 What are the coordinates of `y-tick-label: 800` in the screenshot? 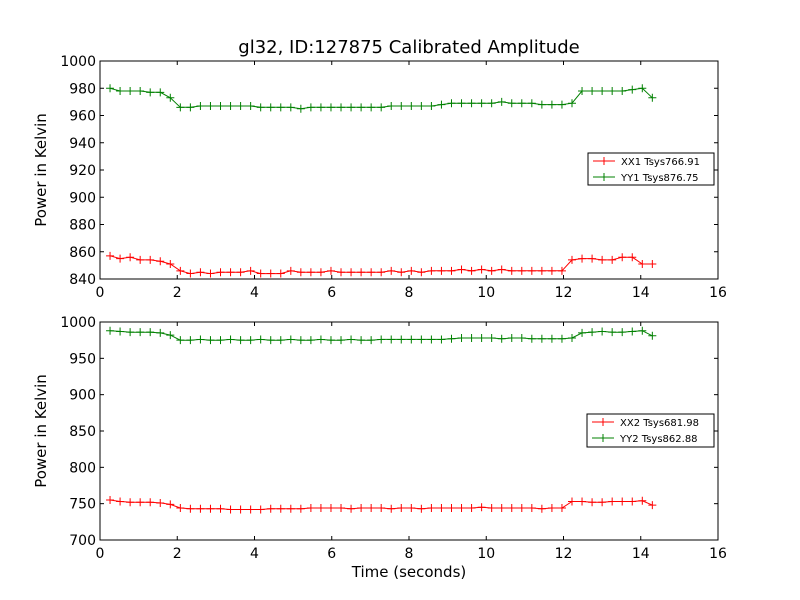 It's located at (82, 468).